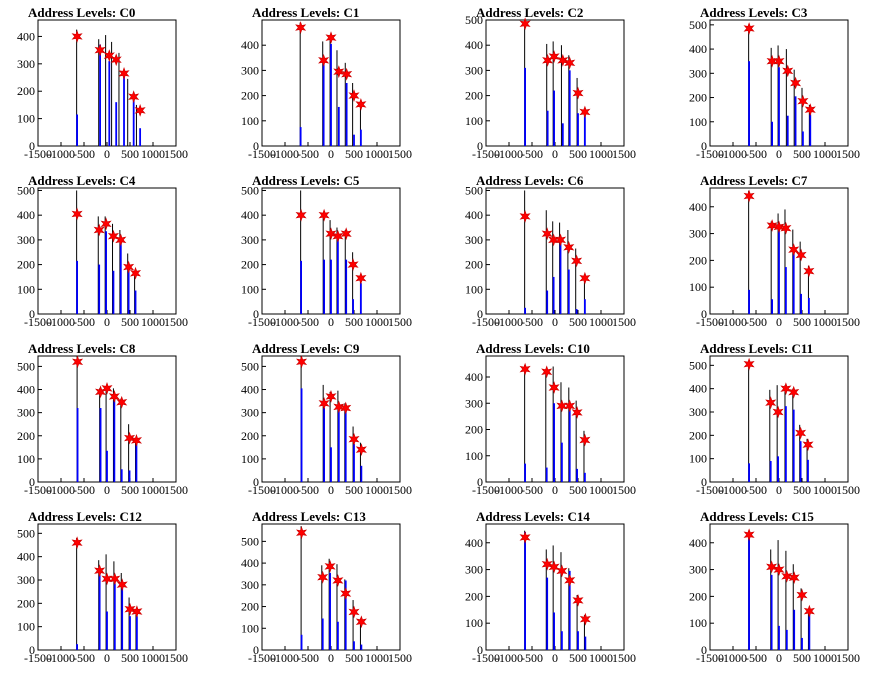 The width and height of the screenshot is (896, 677). What do you see at coordinates (533, 348) in the screenshot?
I see `chart-title: Address Levels: C10` at bounding box center [533, 348].